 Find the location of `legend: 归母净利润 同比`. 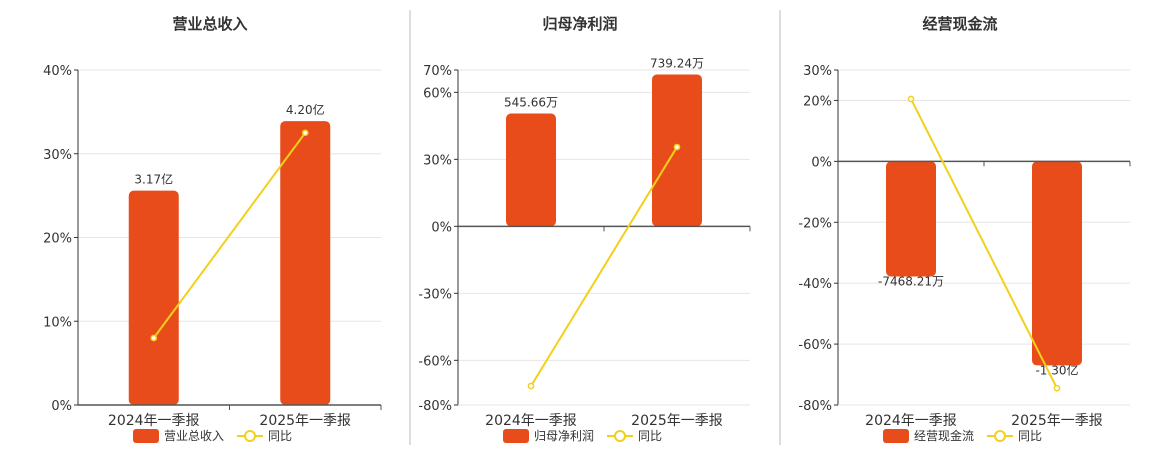

legend: 归母净利润 同比 is located at coordinates (582, 436).